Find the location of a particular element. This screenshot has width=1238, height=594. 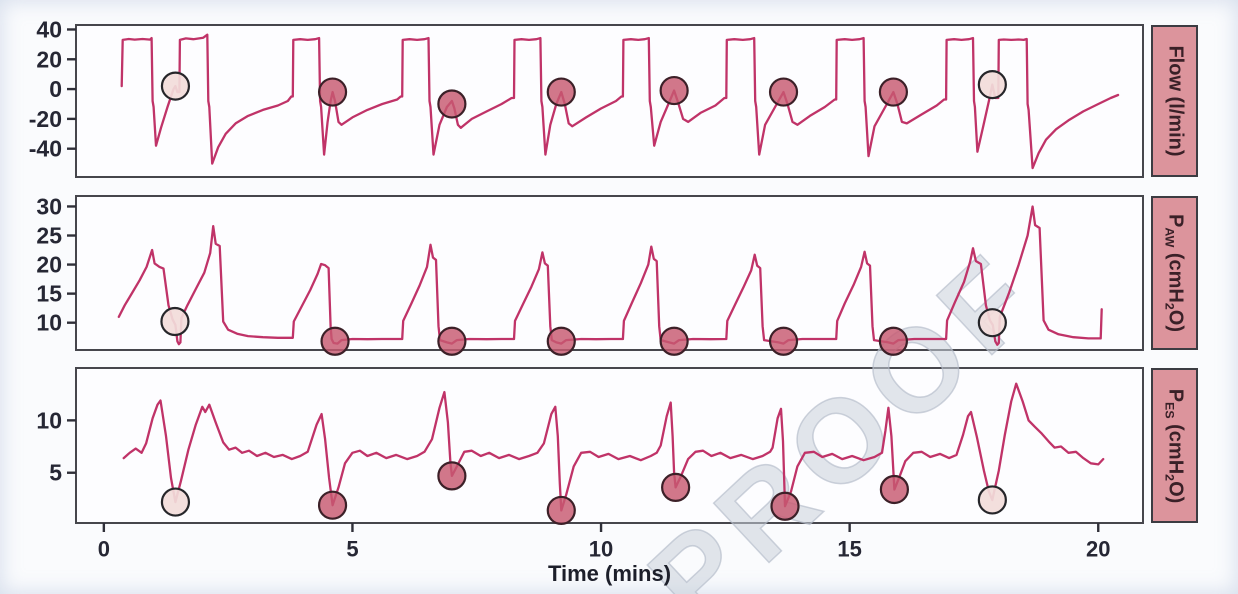

x-tick-label: 10 is located at coordinates (601, 549).